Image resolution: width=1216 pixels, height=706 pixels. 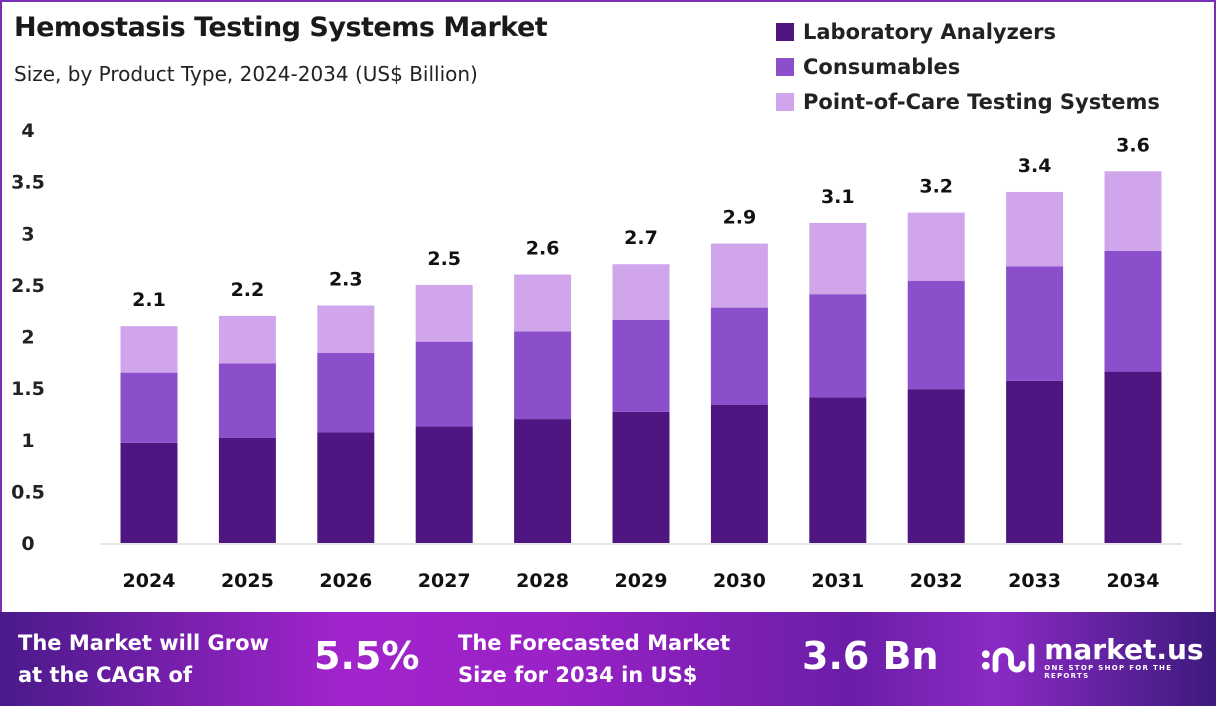 What do you see at coordinates (1108, 672) in the screenshot?
I see `logo-tagline: ONE STOP SHOP FOR THE REPORTS` at bounding box center [1108, 672].